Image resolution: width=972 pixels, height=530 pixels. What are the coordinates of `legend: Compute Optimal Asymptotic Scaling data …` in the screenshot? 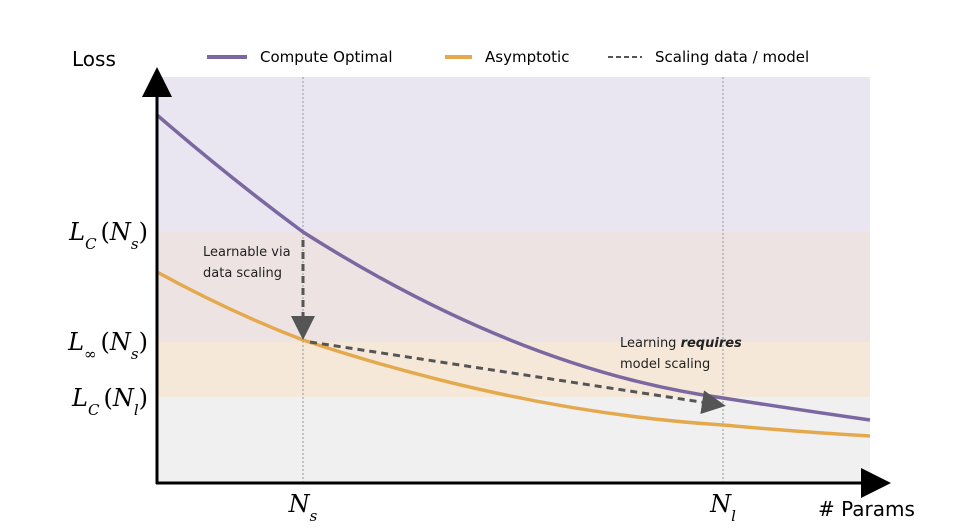 It's located at (508, 57).